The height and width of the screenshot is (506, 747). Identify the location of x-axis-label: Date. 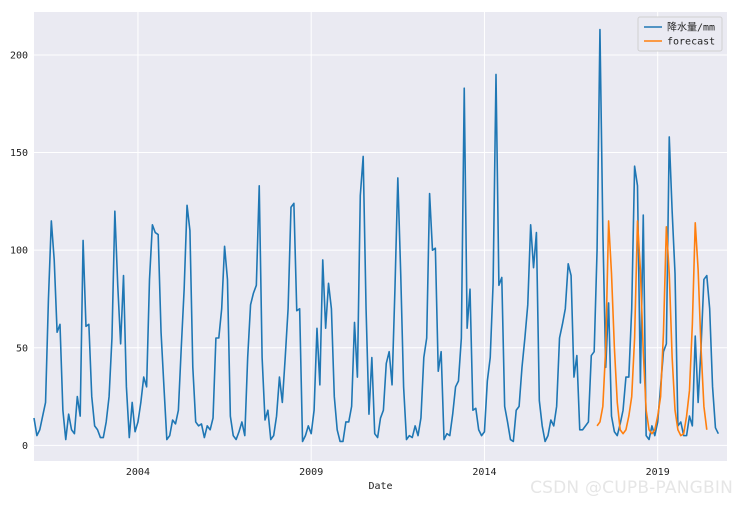
(380, 486).